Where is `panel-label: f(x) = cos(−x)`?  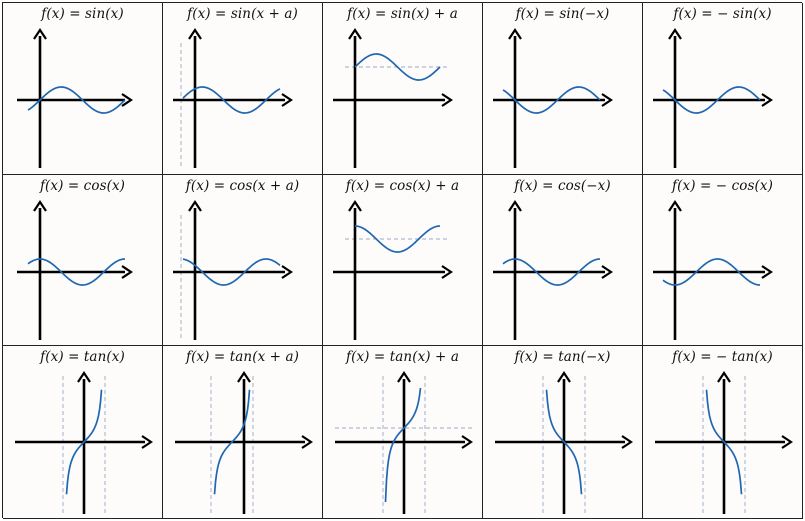
panel-label: f(x) = cos(−x) is located at coordinates (562, 186).